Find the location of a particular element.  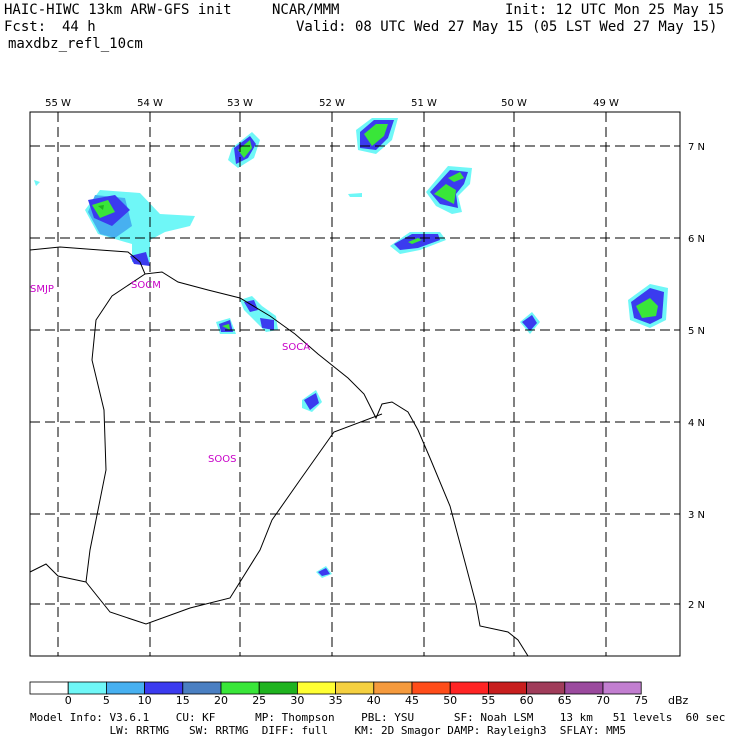

colorbar-tick-label: 15 is located at coordinates (183, 700).